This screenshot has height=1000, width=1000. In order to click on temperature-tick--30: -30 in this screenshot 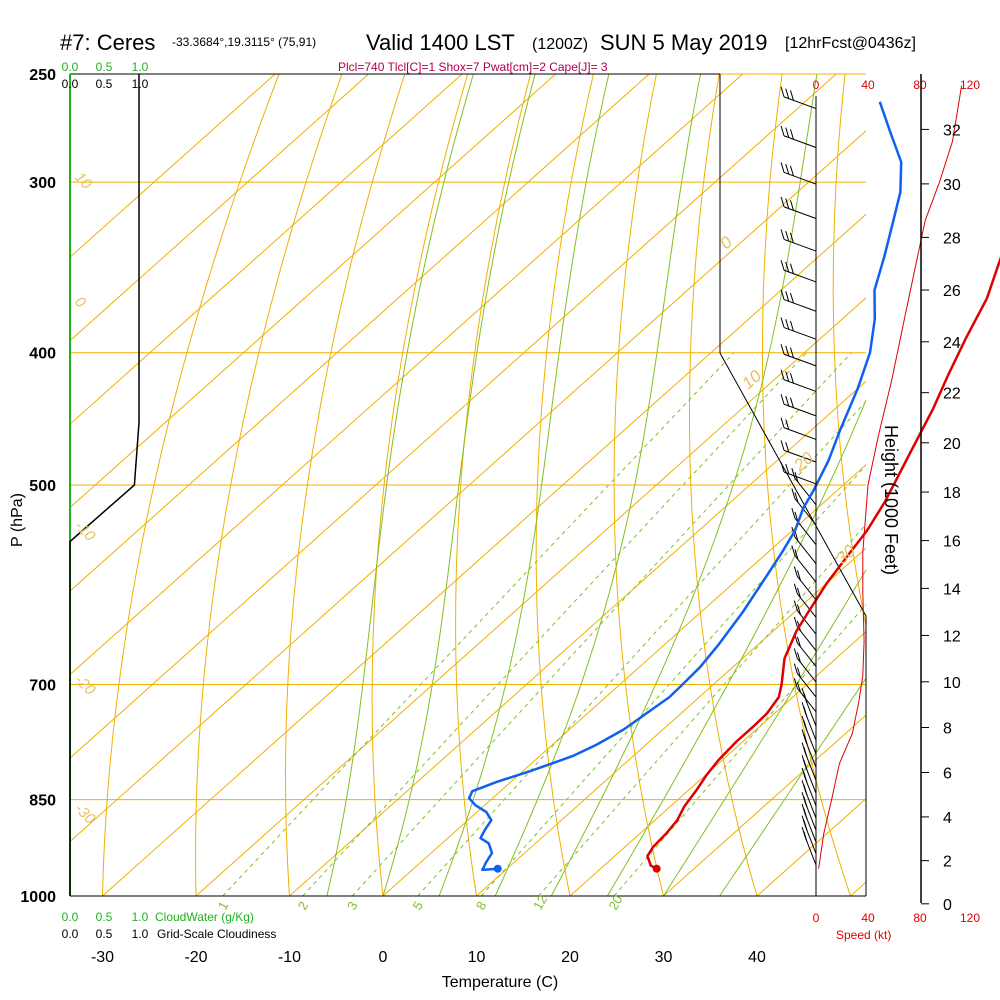, I will do `click(102, 957)`.